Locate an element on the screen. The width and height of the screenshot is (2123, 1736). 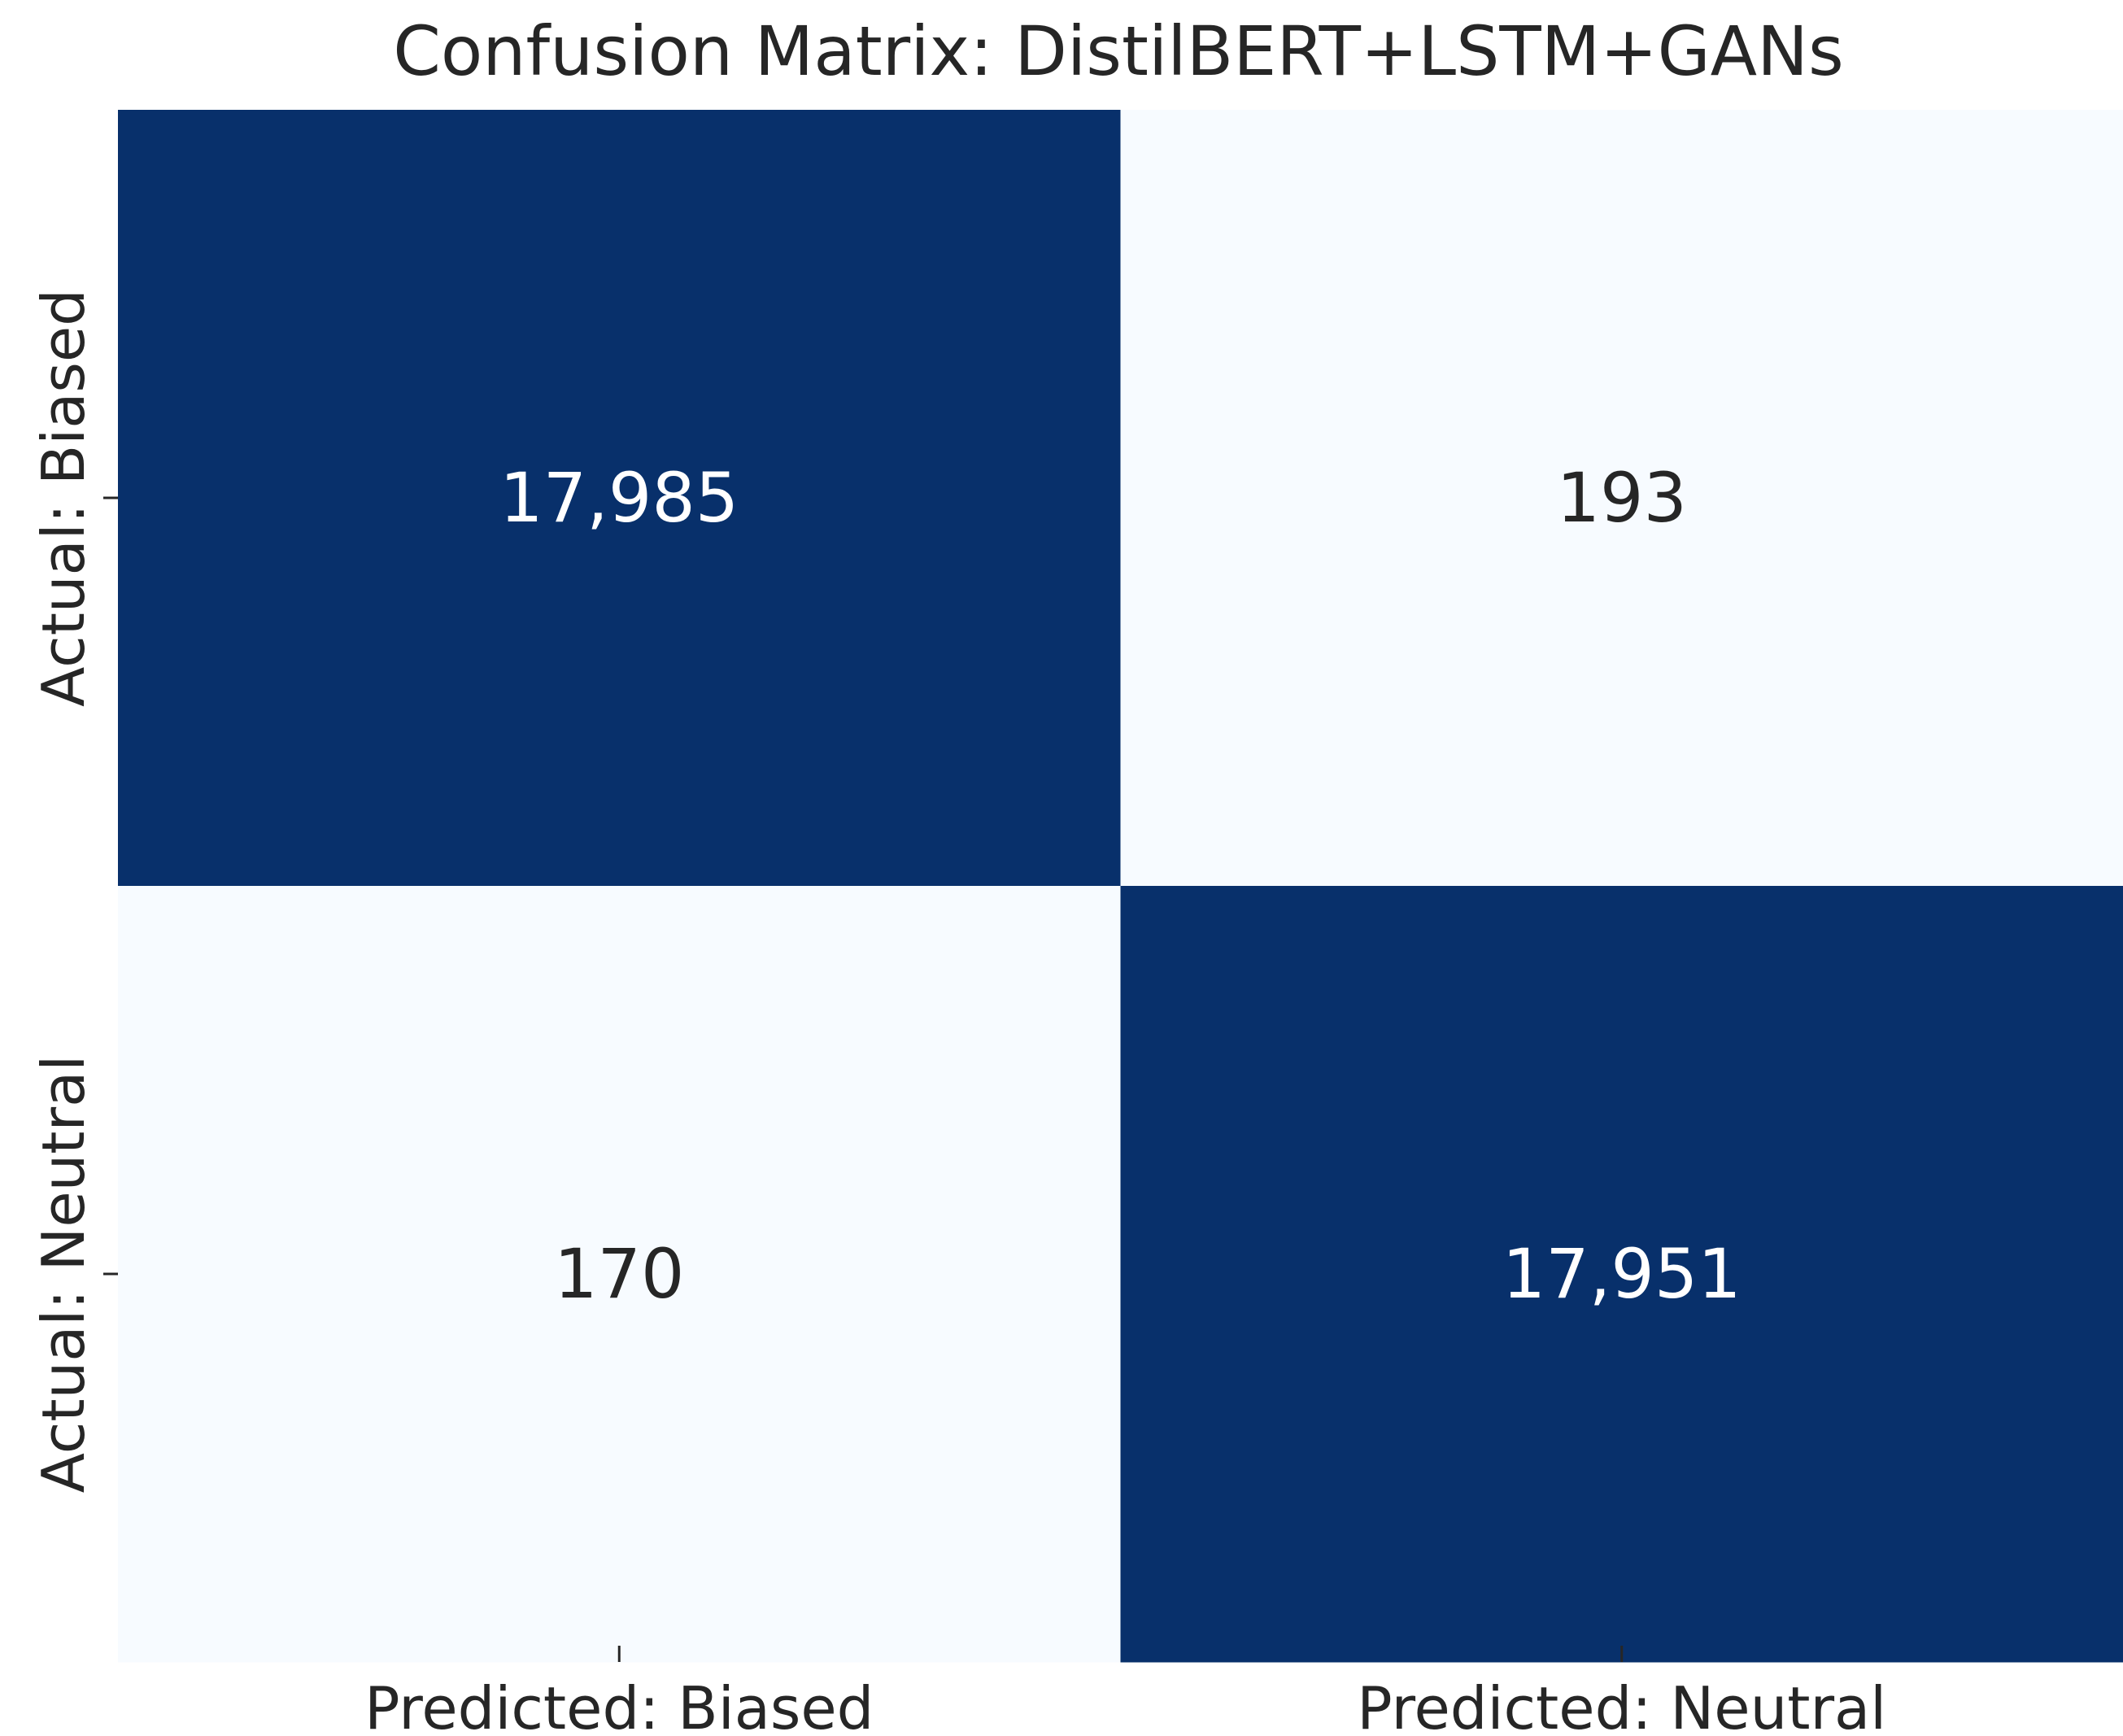
x-tick-label-0: Predicted: Biased is located at coordinates (619, 1705).